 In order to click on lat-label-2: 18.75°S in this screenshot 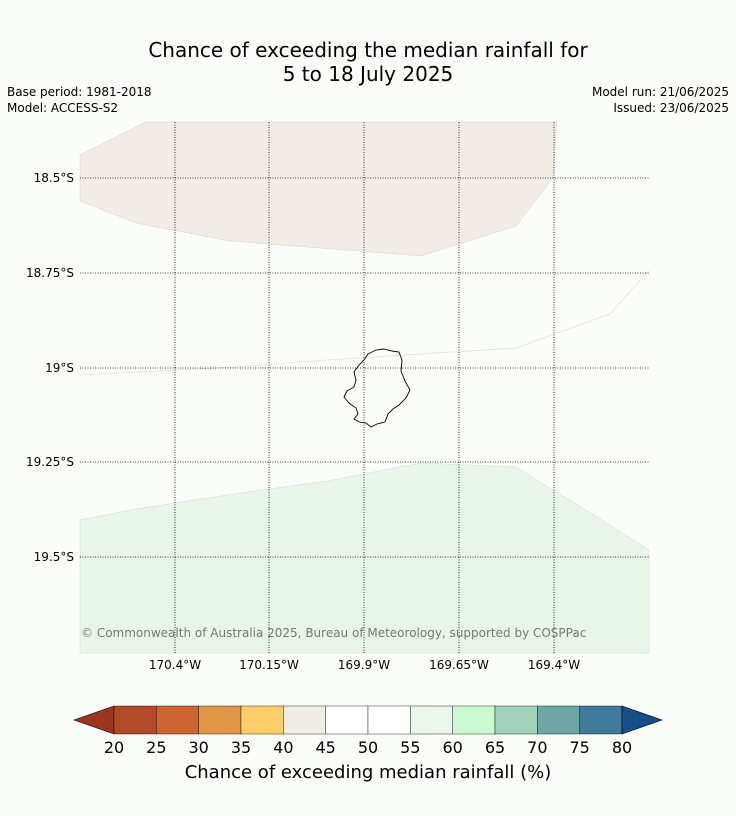, I will do `click(50, 273)`.